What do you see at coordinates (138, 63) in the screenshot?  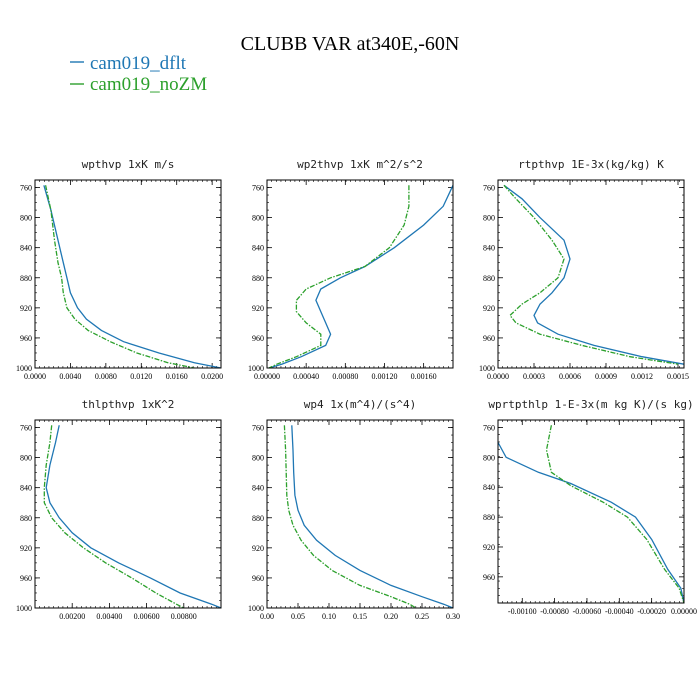 I see `legend-label-1: cam019_dflt` at bounding box center [138, 63].